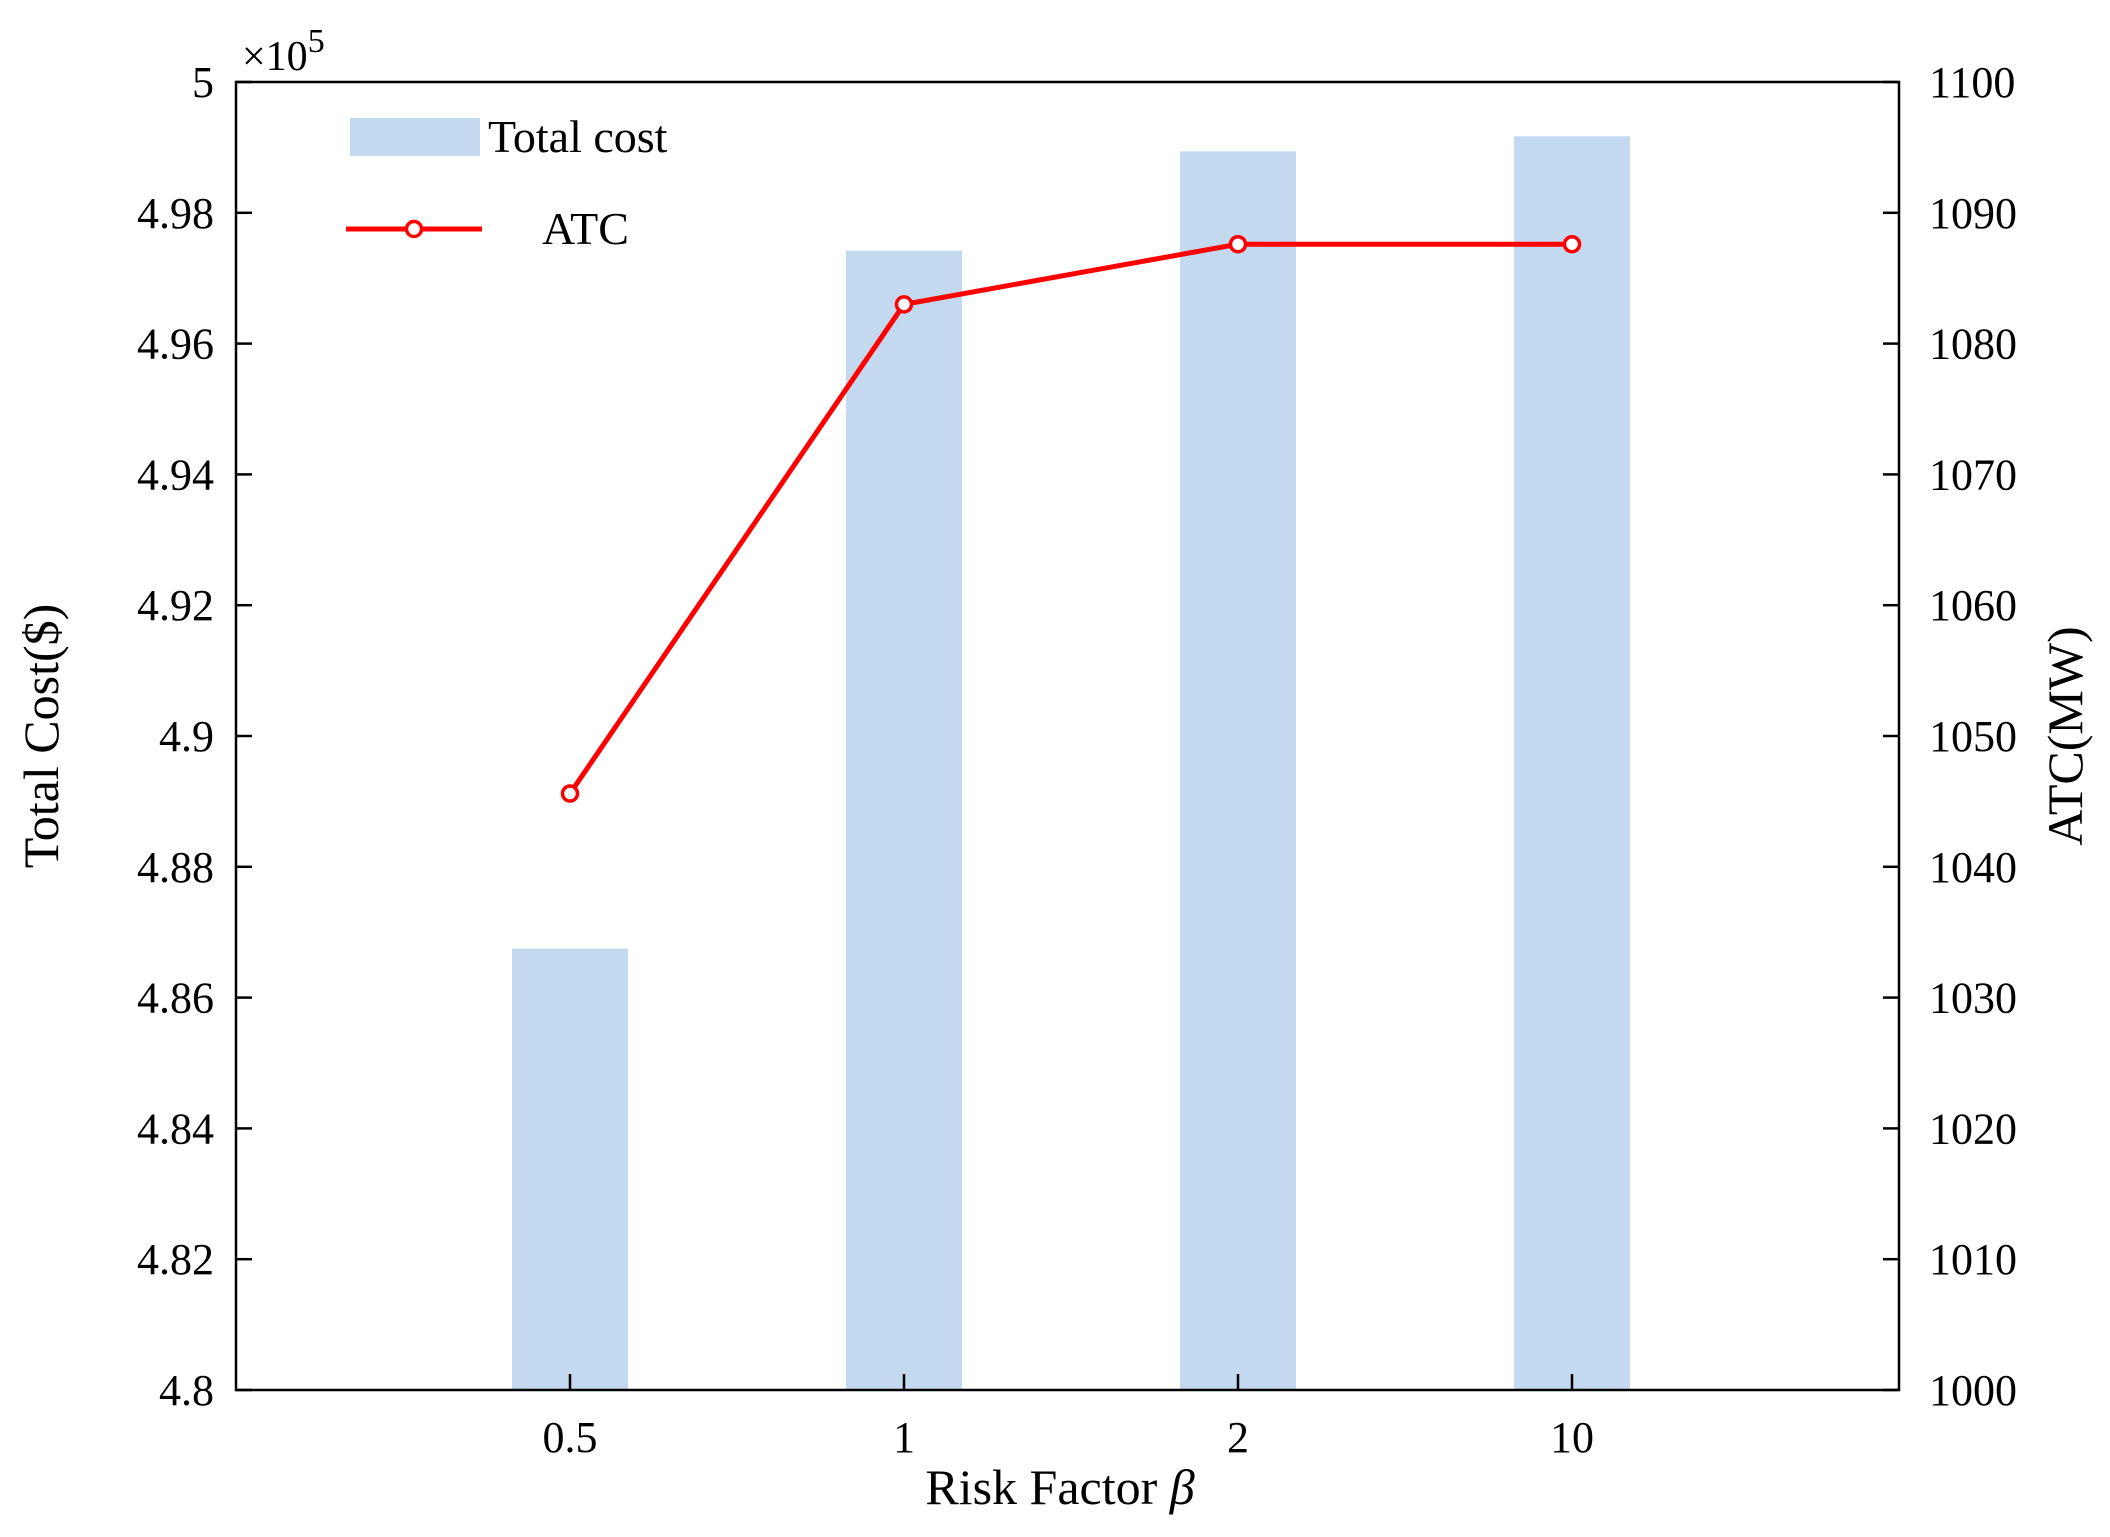 The width and height of the screenshot is (2110, 1537). Describe the element at coordinates (175, 1128) in the screenshot. I see `y-left-tick-label: 4.84` at that location.